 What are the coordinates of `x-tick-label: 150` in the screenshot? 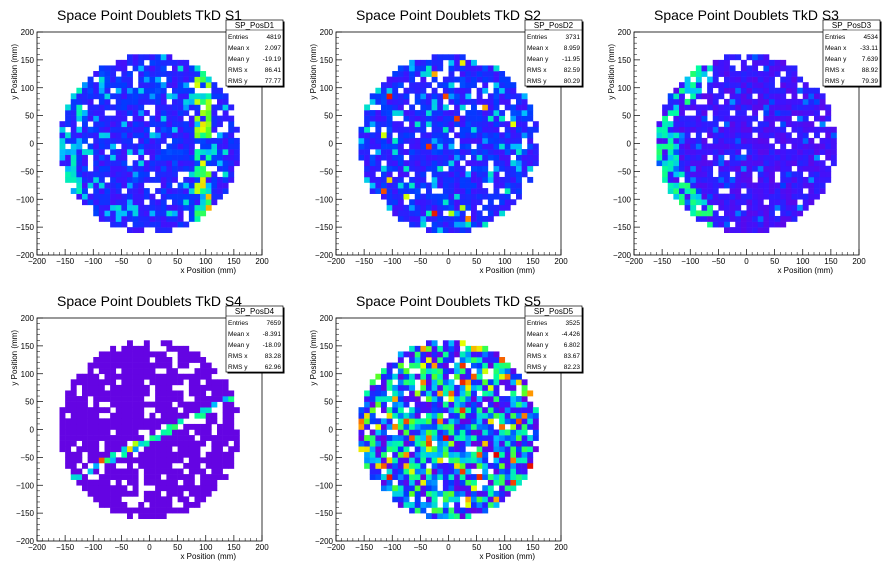 It's located at (533, 547).